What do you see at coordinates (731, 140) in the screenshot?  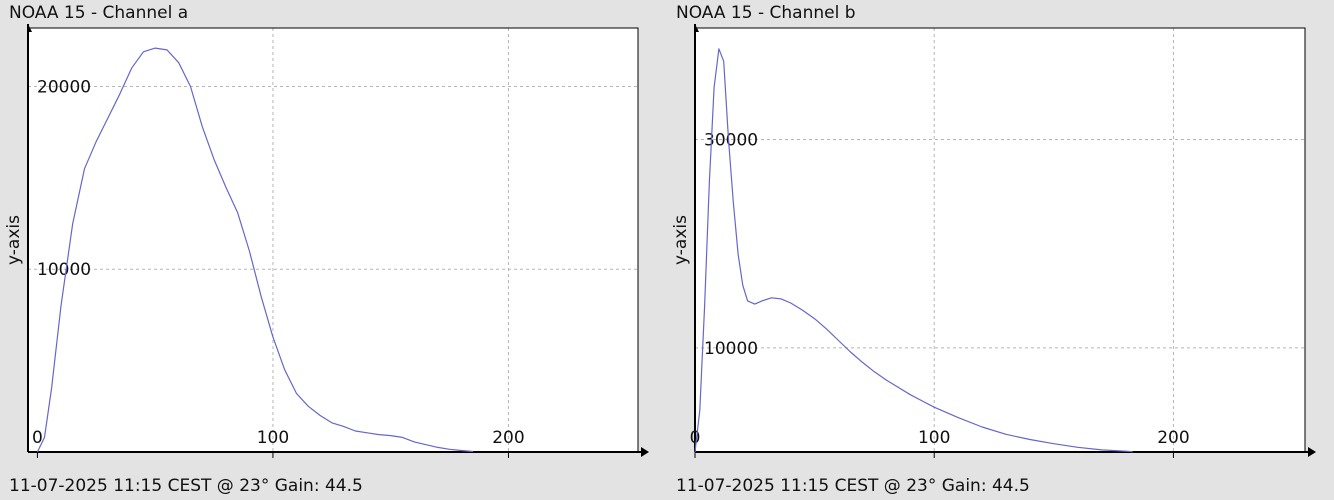 I see `y-tick-label: 30000` at bounding box center [731, 140].